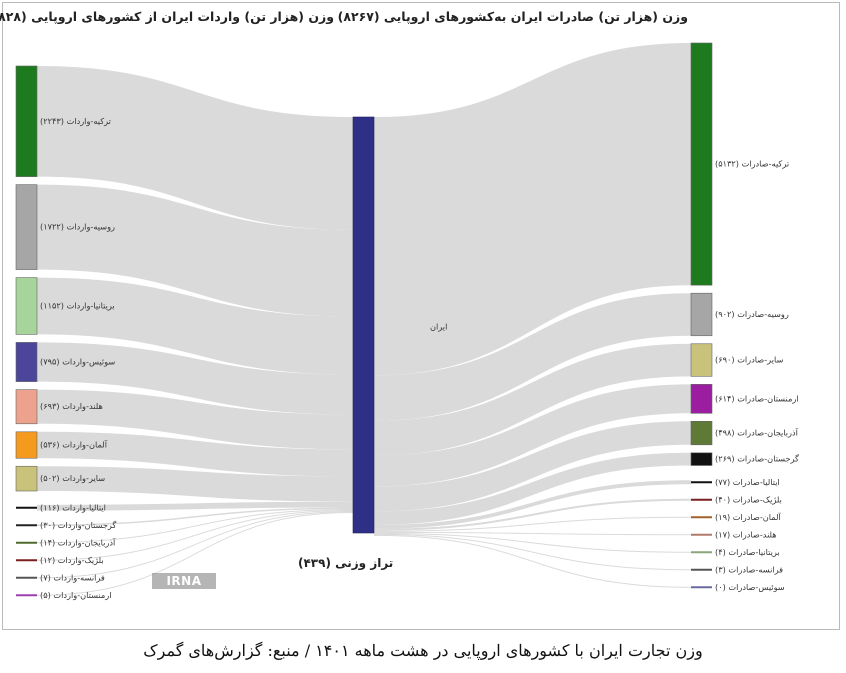  I want to click on import-node-label: آلمان-واردات (۵۳۶), so click(74, 445).